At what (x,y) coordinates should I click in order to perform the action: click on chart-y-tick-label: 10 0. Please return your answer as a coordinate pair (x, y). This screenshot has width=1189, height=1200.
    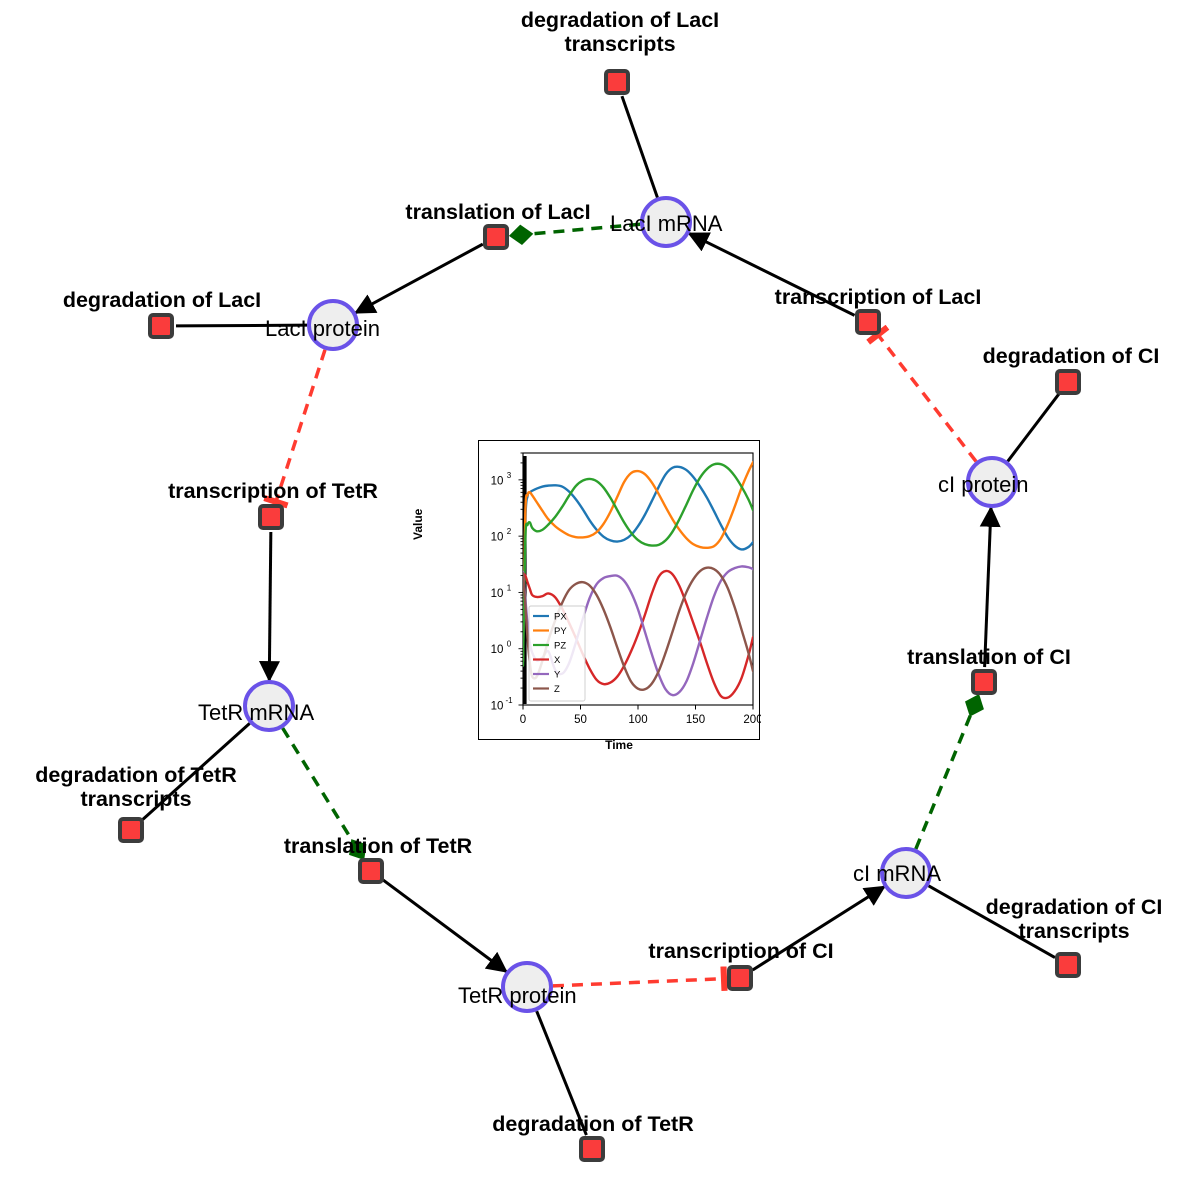
    Looking at the image, I should click on (501, 648).